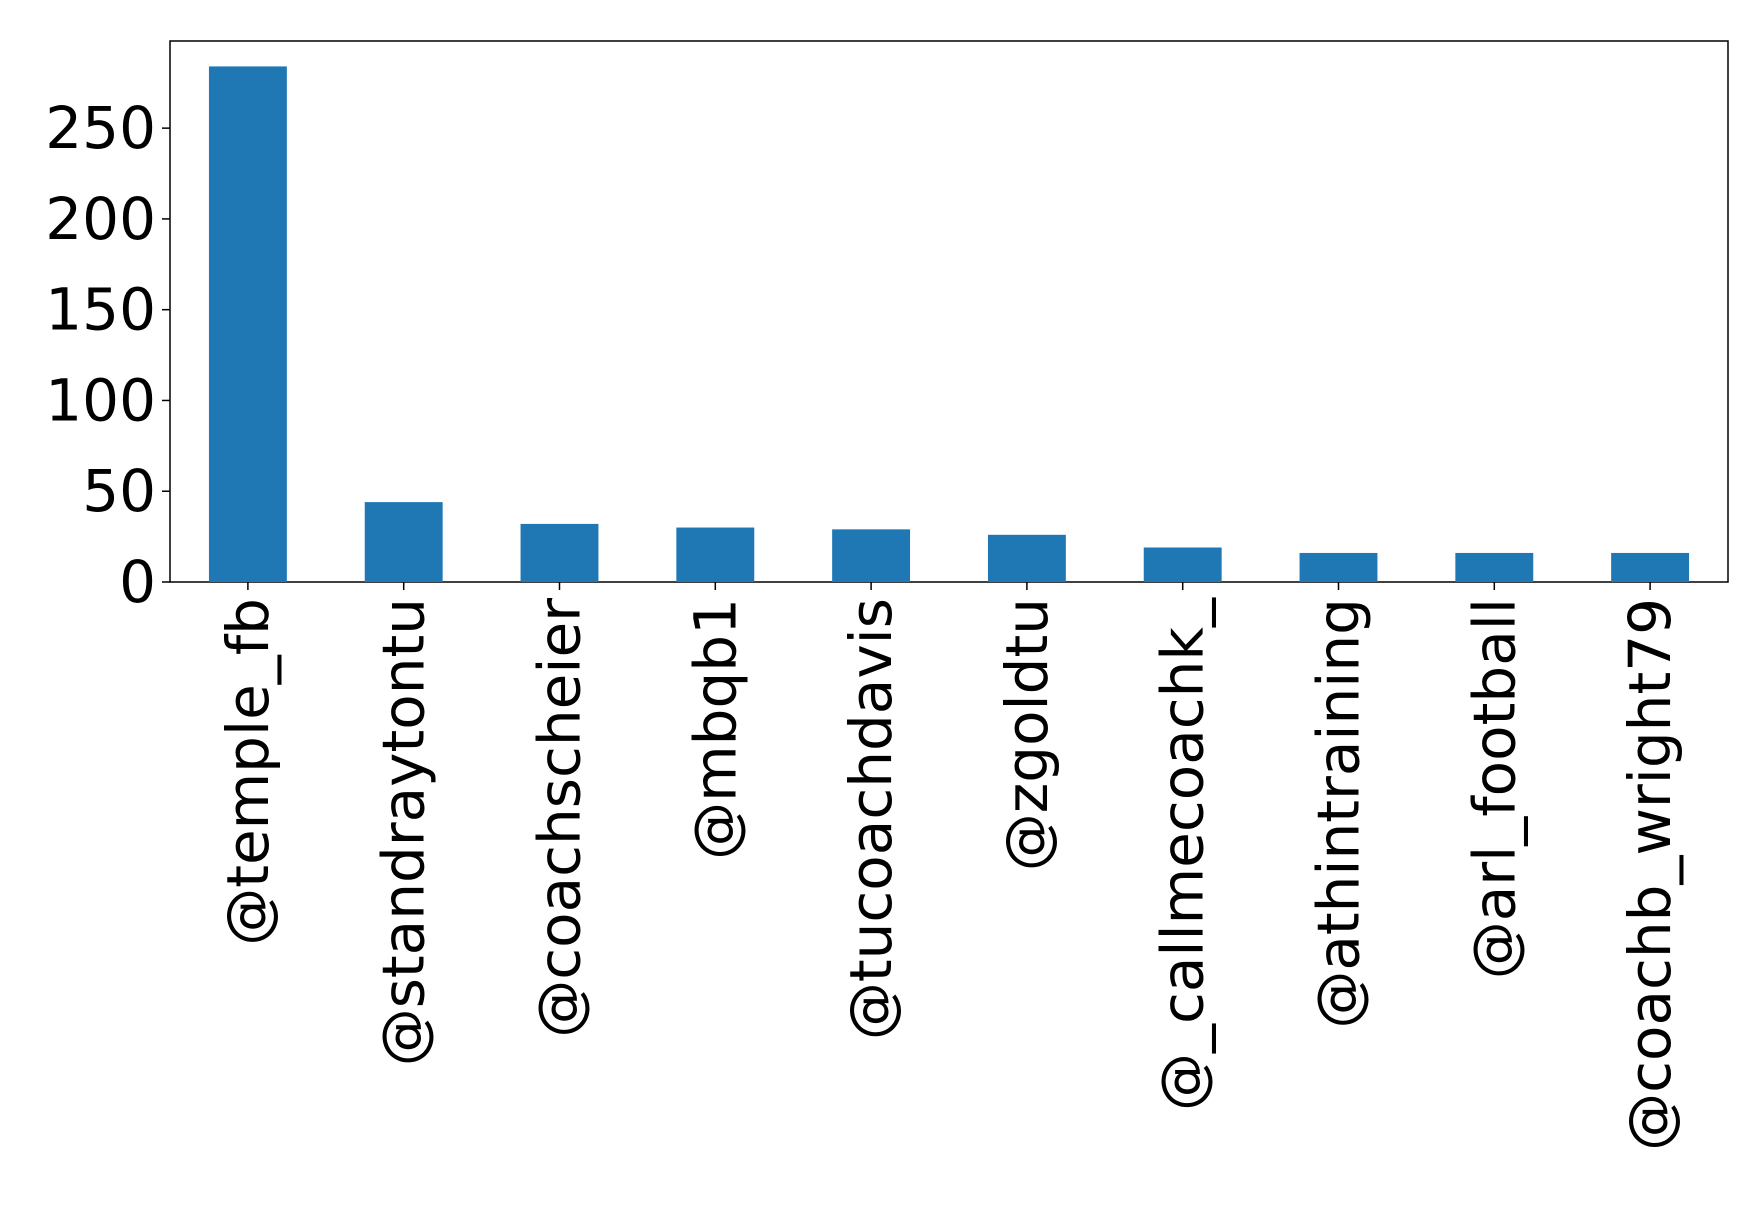 Image resolution: width=1758 pixels, height=1224 pixels. What do you see at coordinates (1650, 874) in the screenshot?
I see `x-tick-label: @coachb_wright79` at bounding box center [1650, 874].